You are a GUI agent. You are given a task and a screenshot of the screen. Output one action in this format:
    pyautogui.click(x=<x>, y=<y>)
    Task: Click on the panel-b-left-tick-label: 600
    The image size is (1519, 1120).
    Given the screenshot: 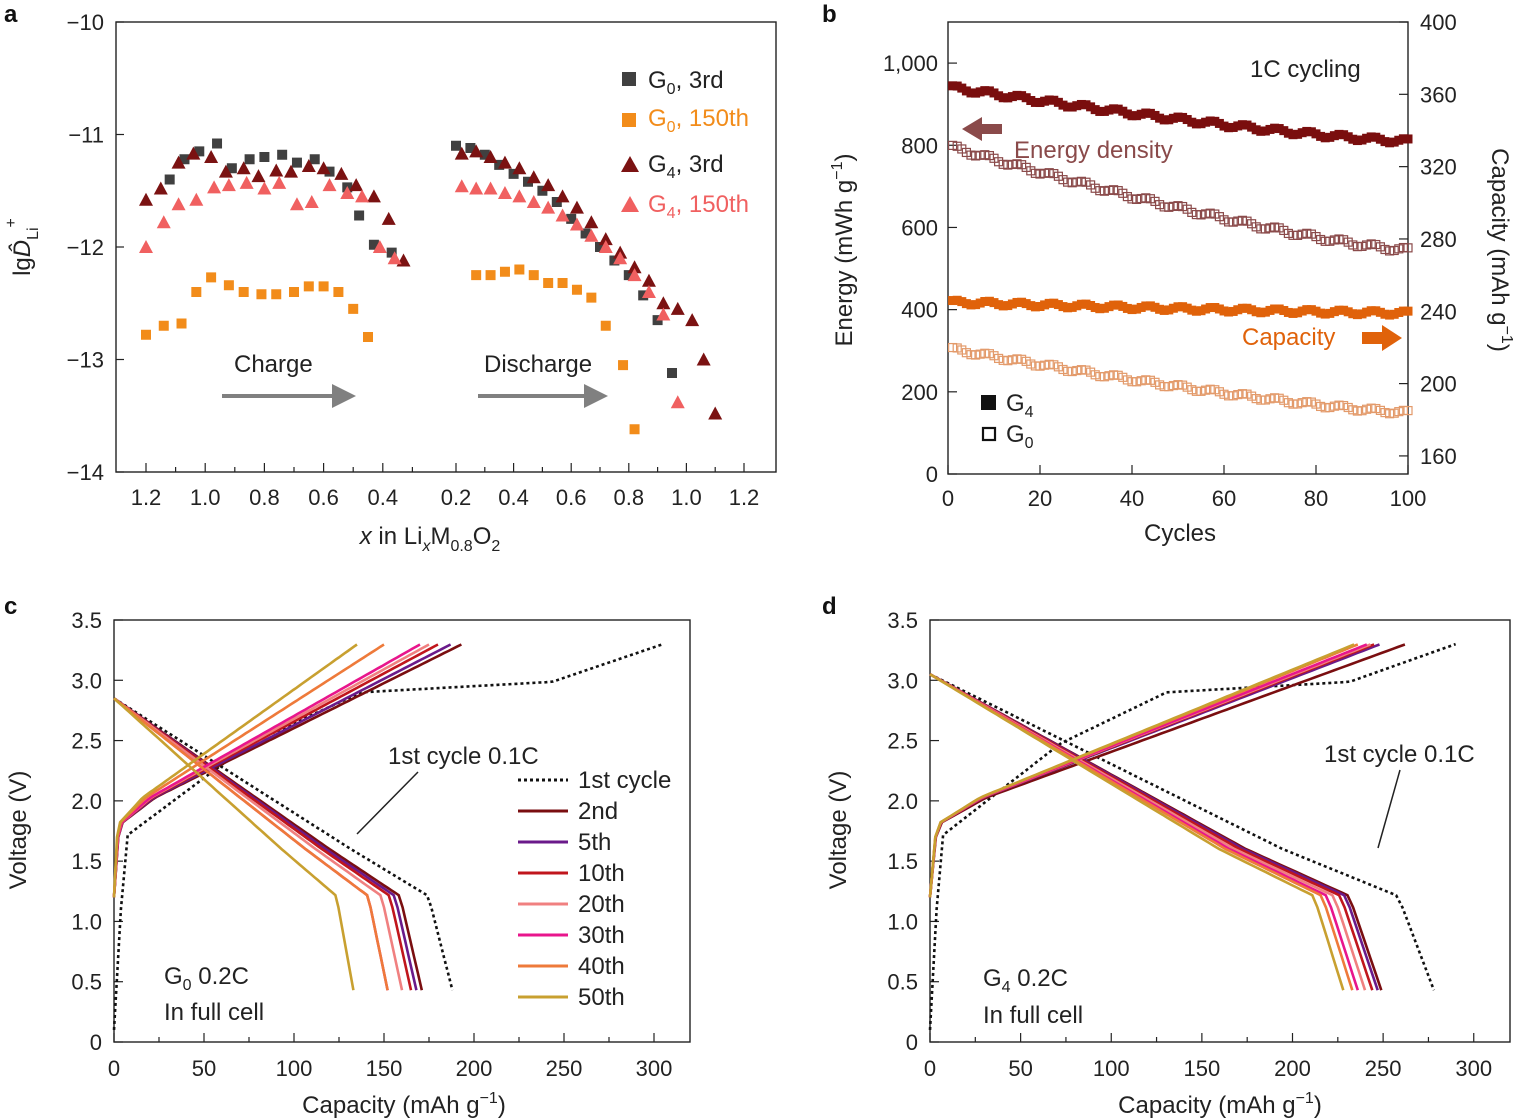 What is the action you would take?
    pyautogui.click(x=919, y=227)
    